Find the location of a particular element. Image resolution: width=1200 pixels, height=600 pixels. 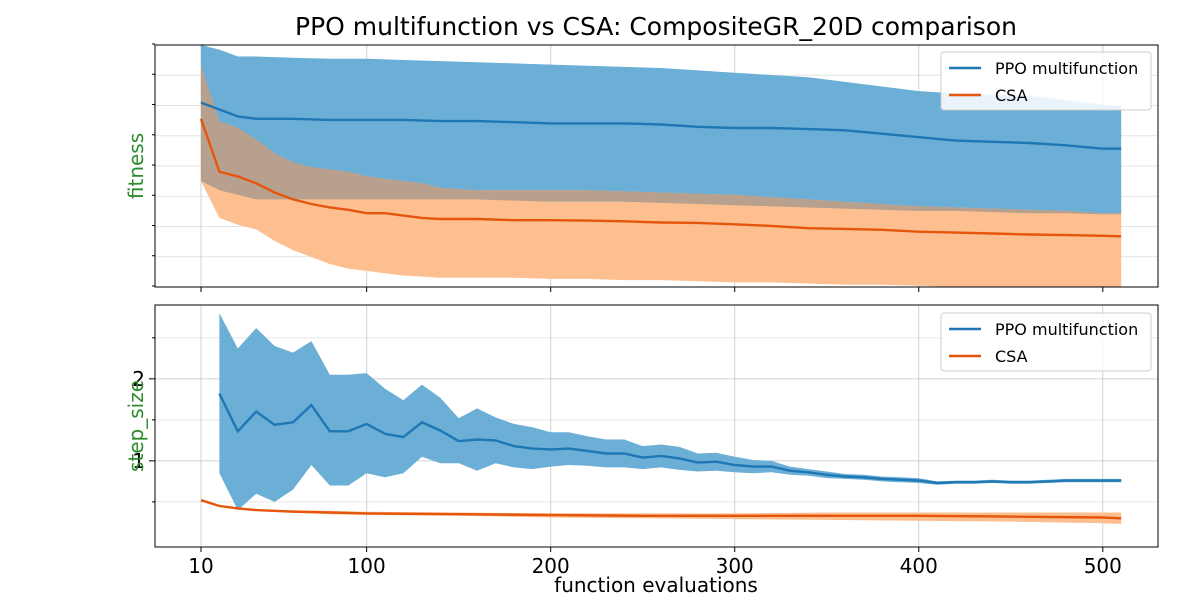

x-tick-label: 500 is located at coordinates (1103, 566).